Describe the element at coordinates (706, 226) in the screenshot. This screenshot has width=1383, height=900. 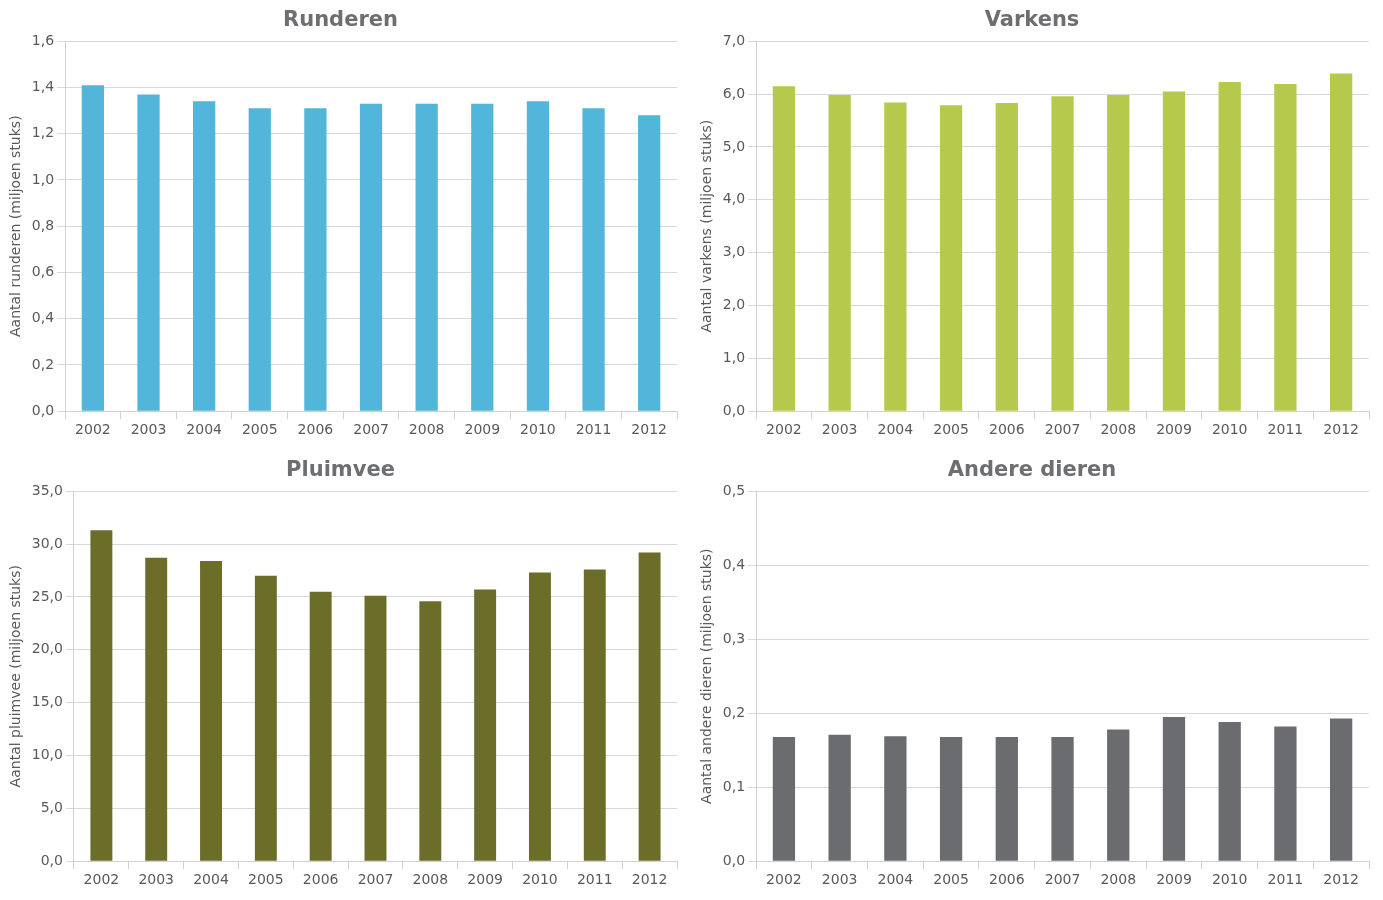
I see `y-axis-title: Aantal varkens (miljoen stuks)` at that location.